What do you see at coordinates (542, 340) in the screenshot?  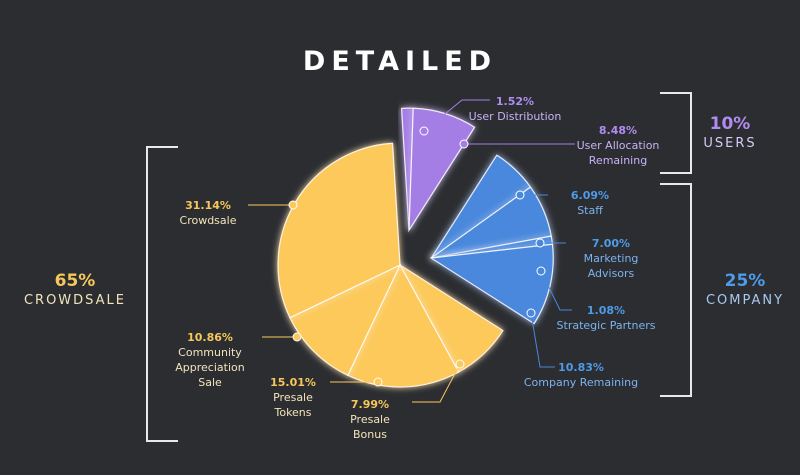 I see `leader-line-company-remaining` at bounding box center [542, 340].